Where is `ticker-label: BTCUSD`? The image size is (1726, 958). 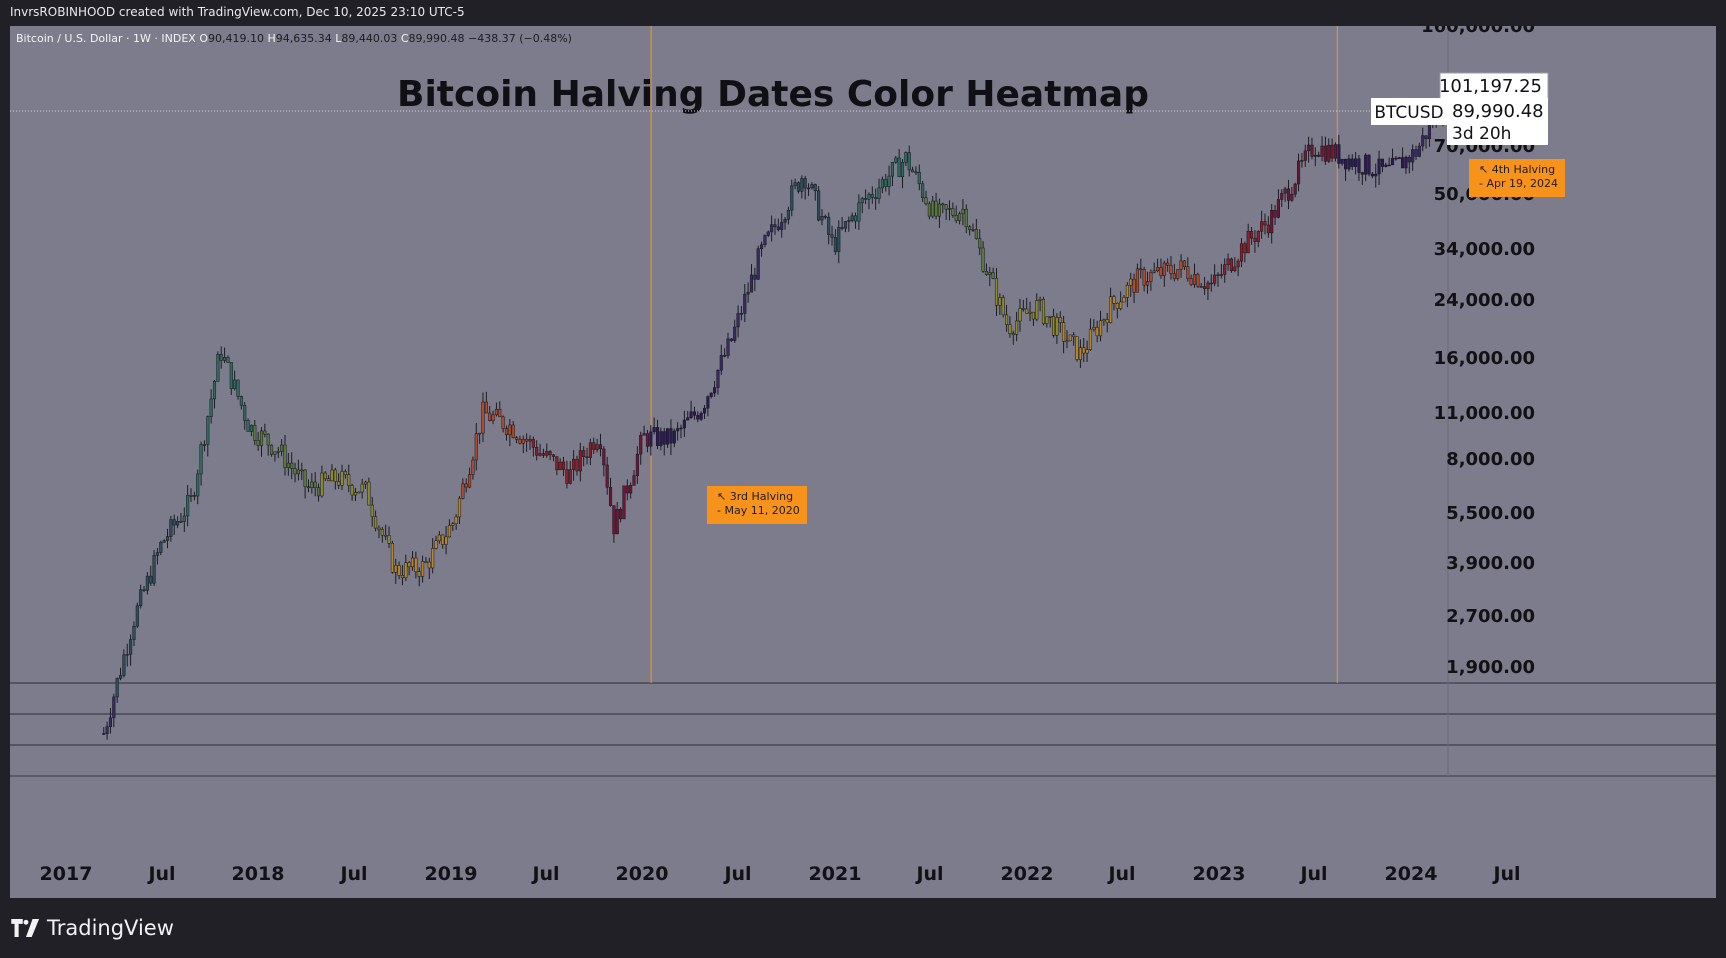
ticker-label: BTCUSD is located at coordinates (1408, 113).